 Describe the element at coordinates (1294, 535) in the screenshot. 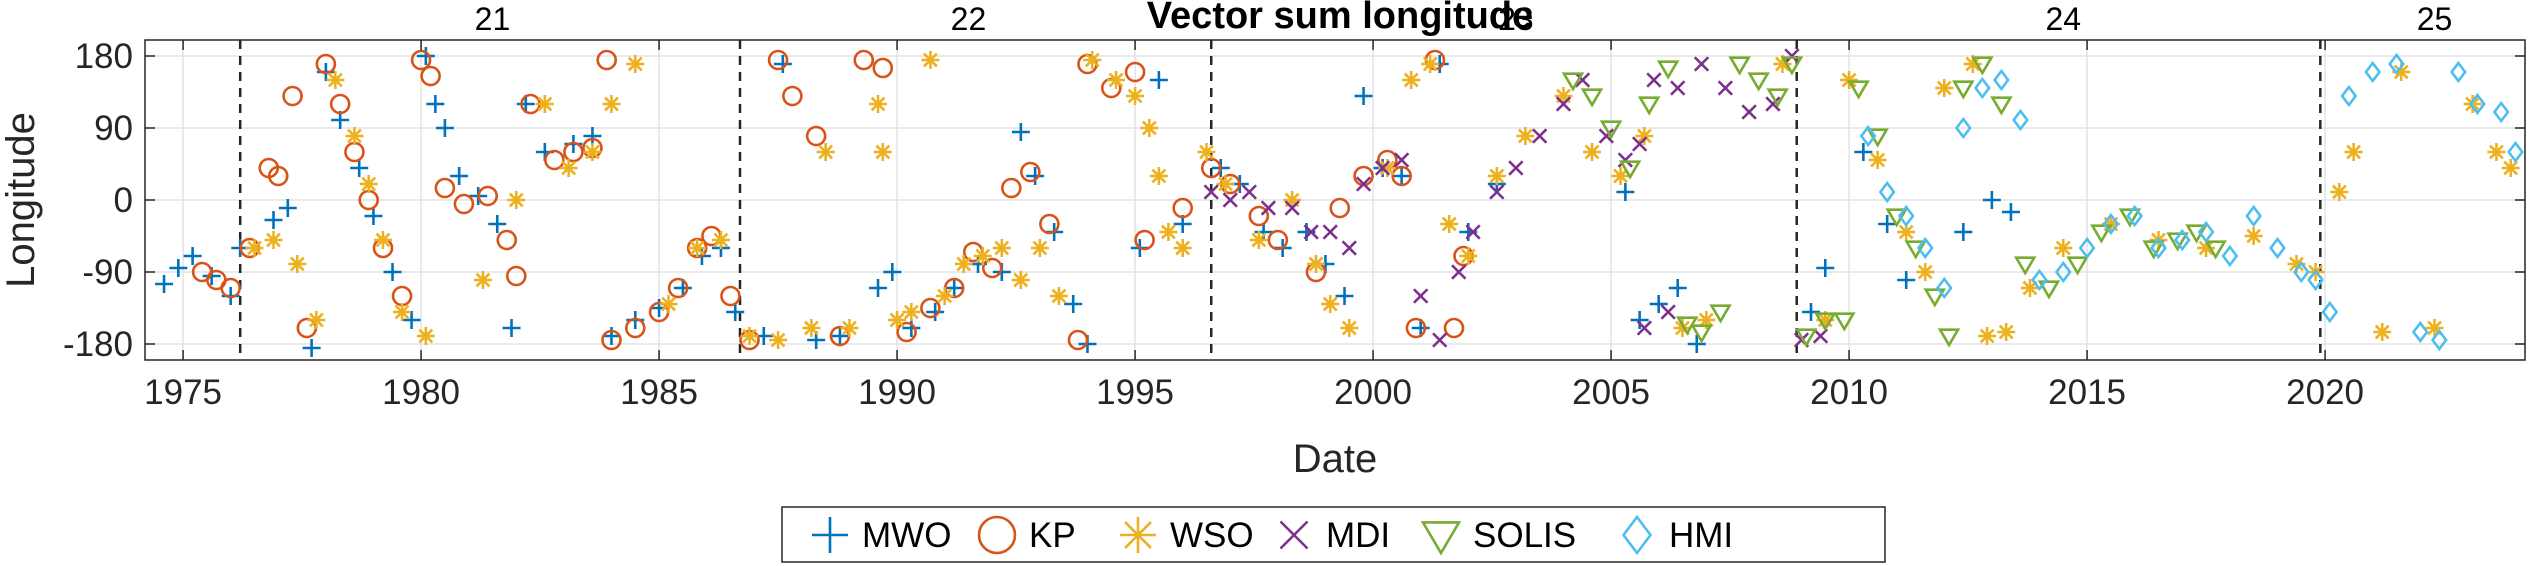

I see `legend-marker-mdi` at that location.